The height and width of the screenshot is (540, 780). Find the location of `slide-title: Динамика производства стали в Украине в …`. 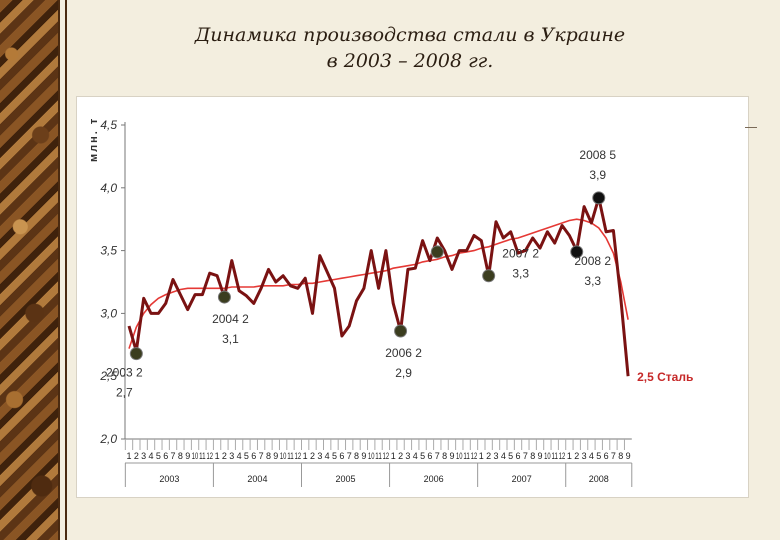

slide-title: Динамика производства стали в Украине в … is located at coordinates (410, 48).